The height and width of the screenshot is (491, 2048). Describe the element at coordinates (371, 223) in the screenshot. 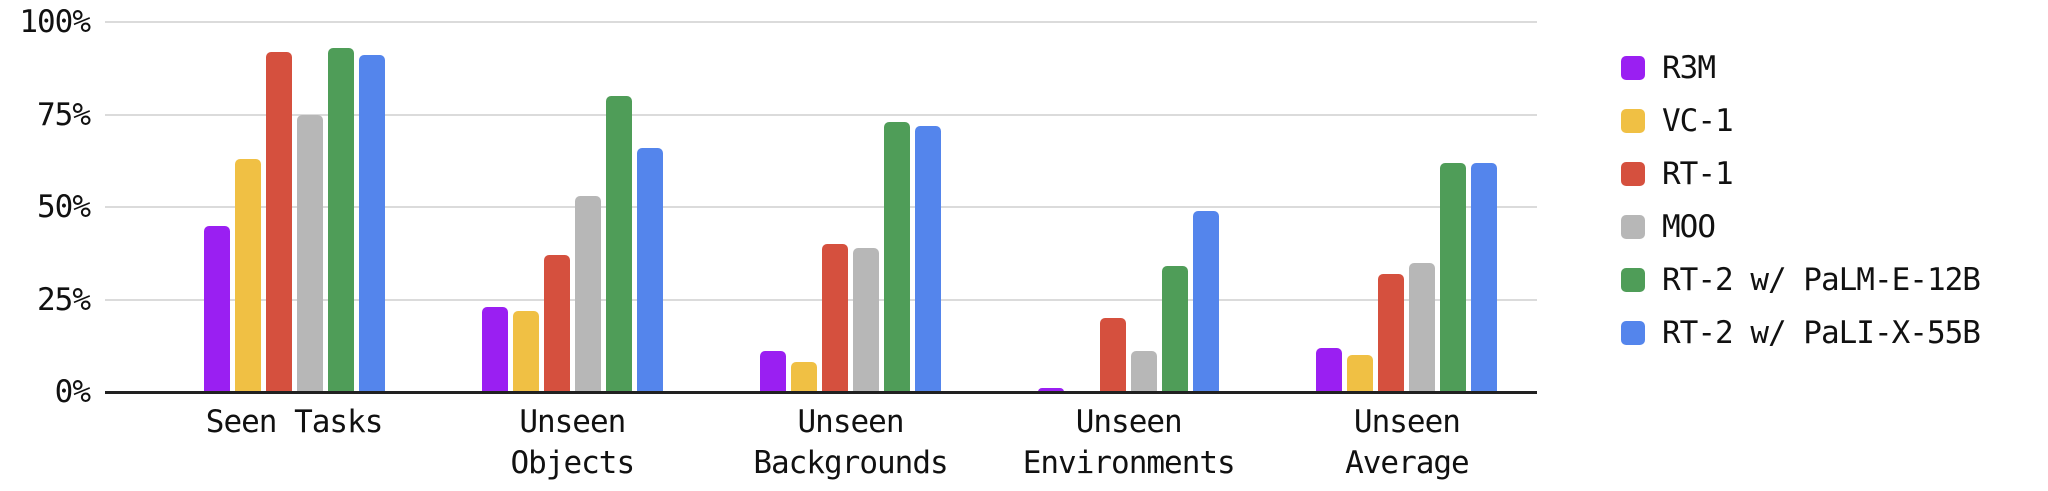

I see `bar-rt-2-w-pali-x-55b-seen-tasks` at that location.